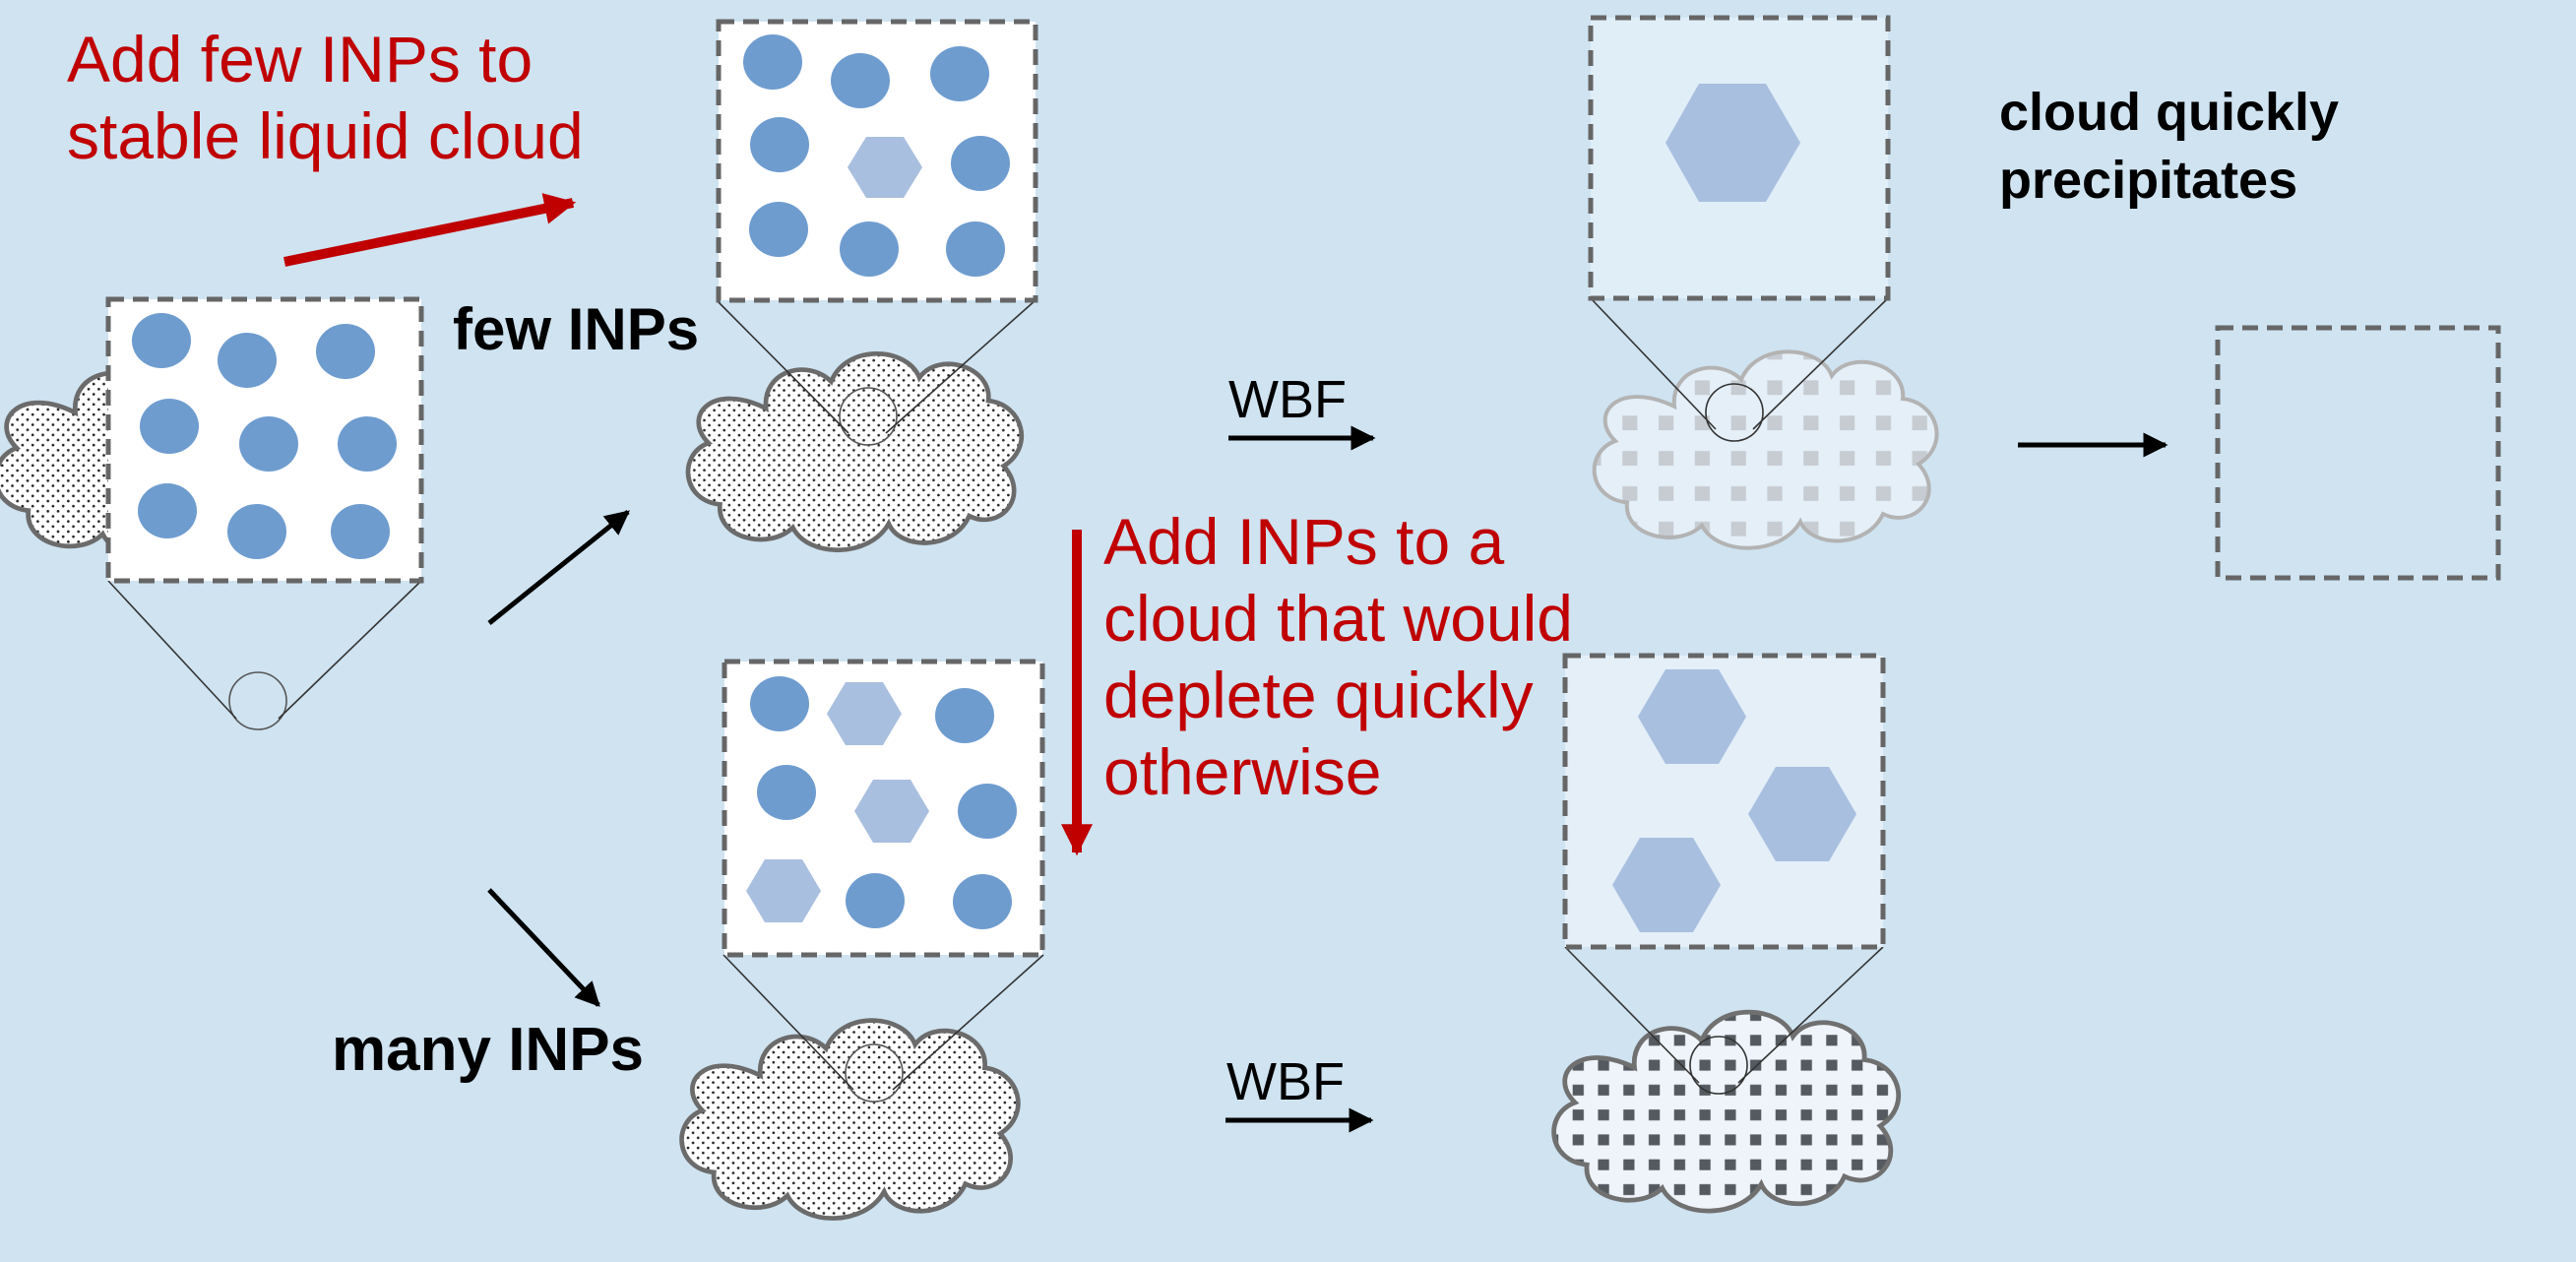 The image size is (2576, 1262). What do you see at coordinates (2358, 453) in the screenshot?
I see `empty-depleted-box` at bounding box center [2358, 453].